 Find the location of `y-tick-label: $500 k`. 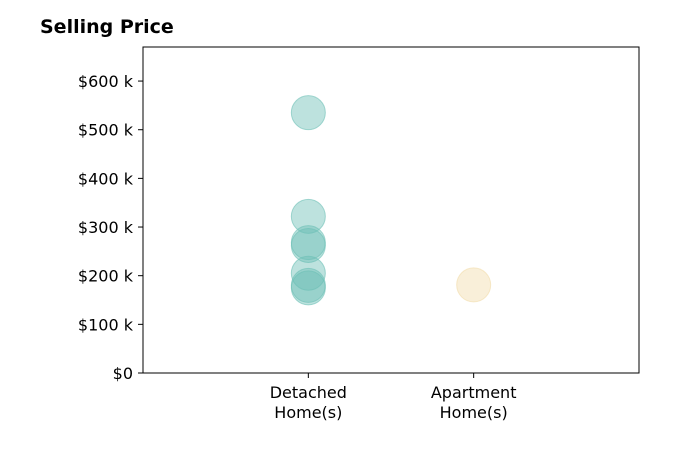

y-tick-label: $500 k is located at coordinates (106, 130).